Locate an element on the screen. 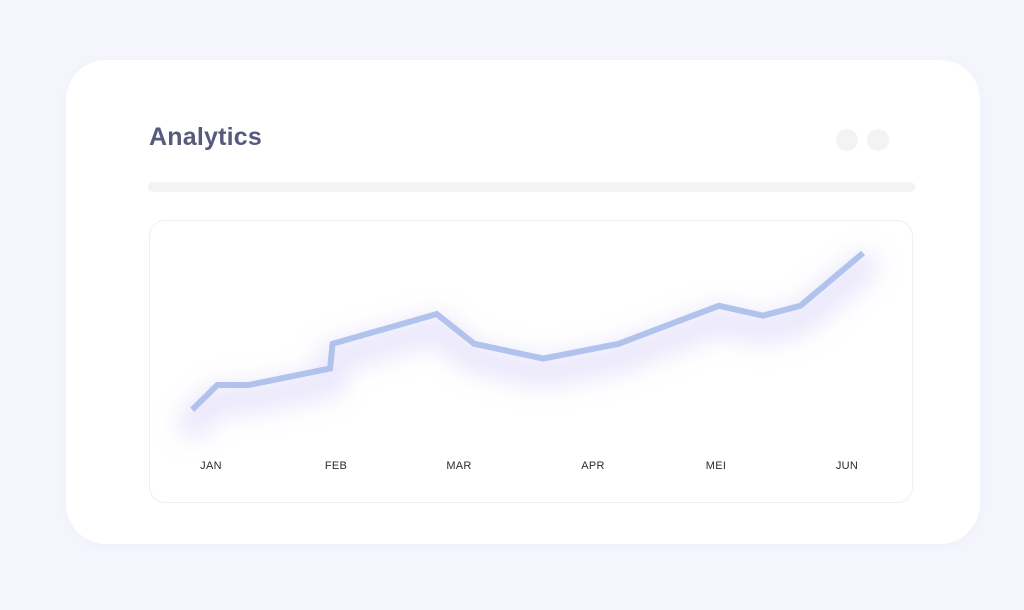 The image size is (1024, 610). x-tick-label: FEB is located at coordinates (336, 466).